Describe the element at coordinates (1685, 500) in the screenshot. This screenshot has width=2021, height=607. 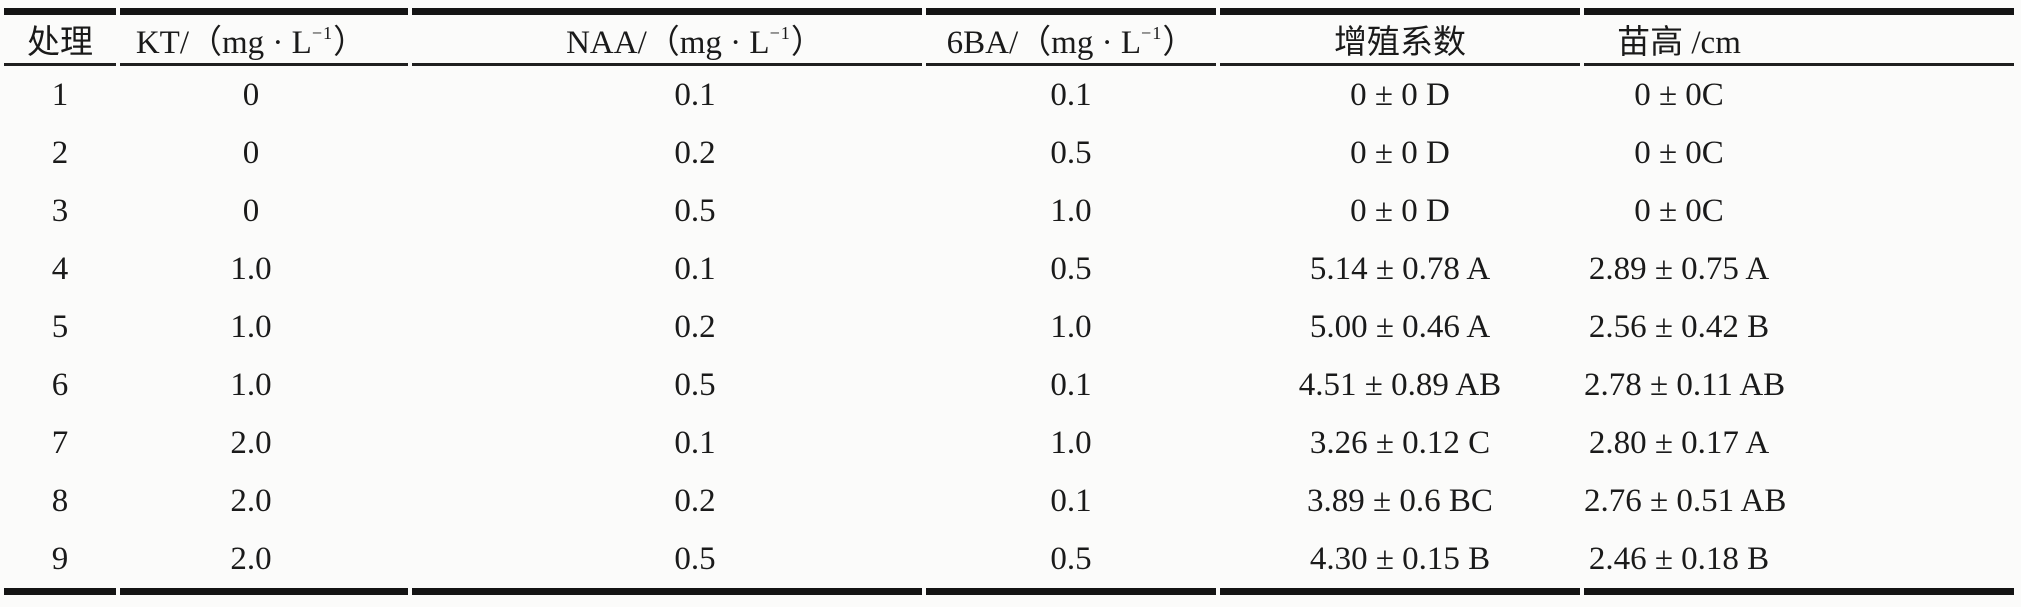
I see `cell-seedling-height: 2.76 ± 0.51 AB` at that location.